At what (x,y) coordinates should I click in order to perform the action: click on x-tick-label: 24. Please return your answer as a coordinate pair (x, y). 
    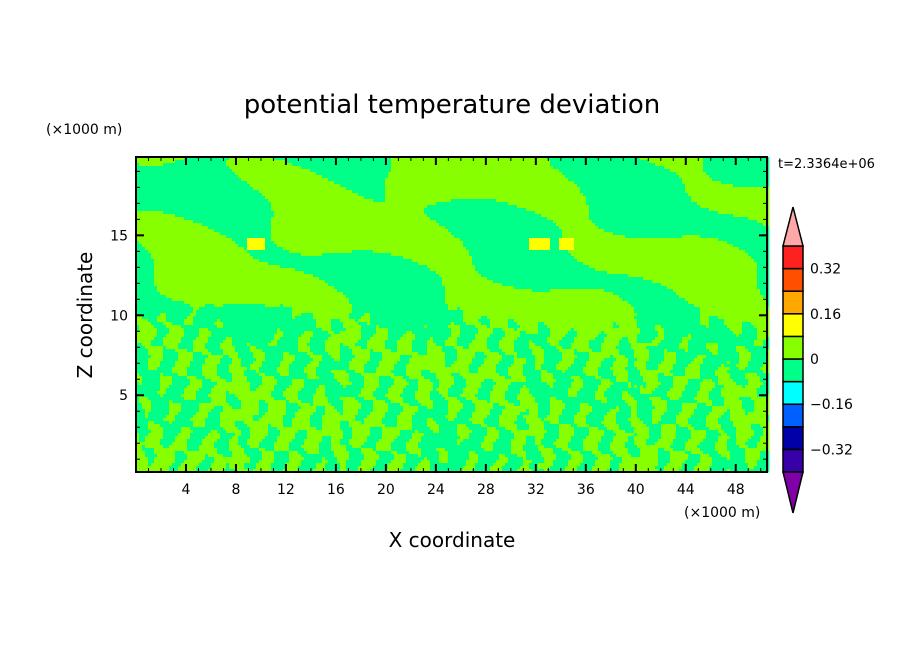
    Looking at the image, I should click on (436, 490).